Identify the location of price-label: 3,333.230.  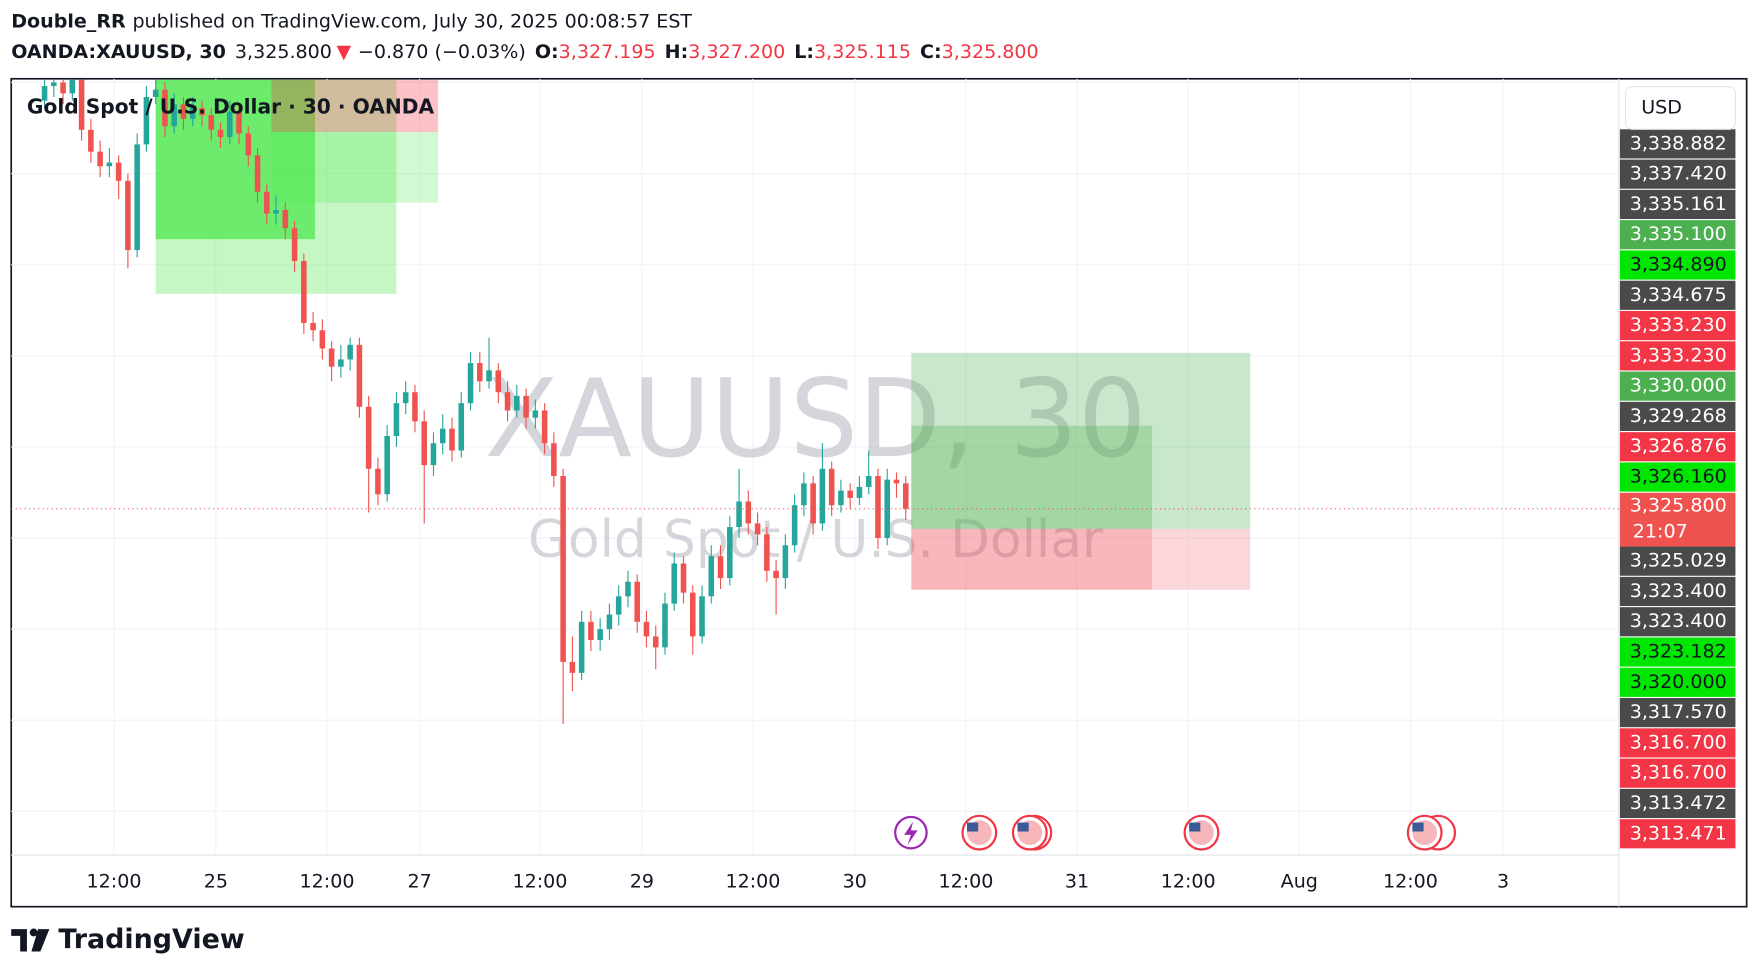
(1678, 355).